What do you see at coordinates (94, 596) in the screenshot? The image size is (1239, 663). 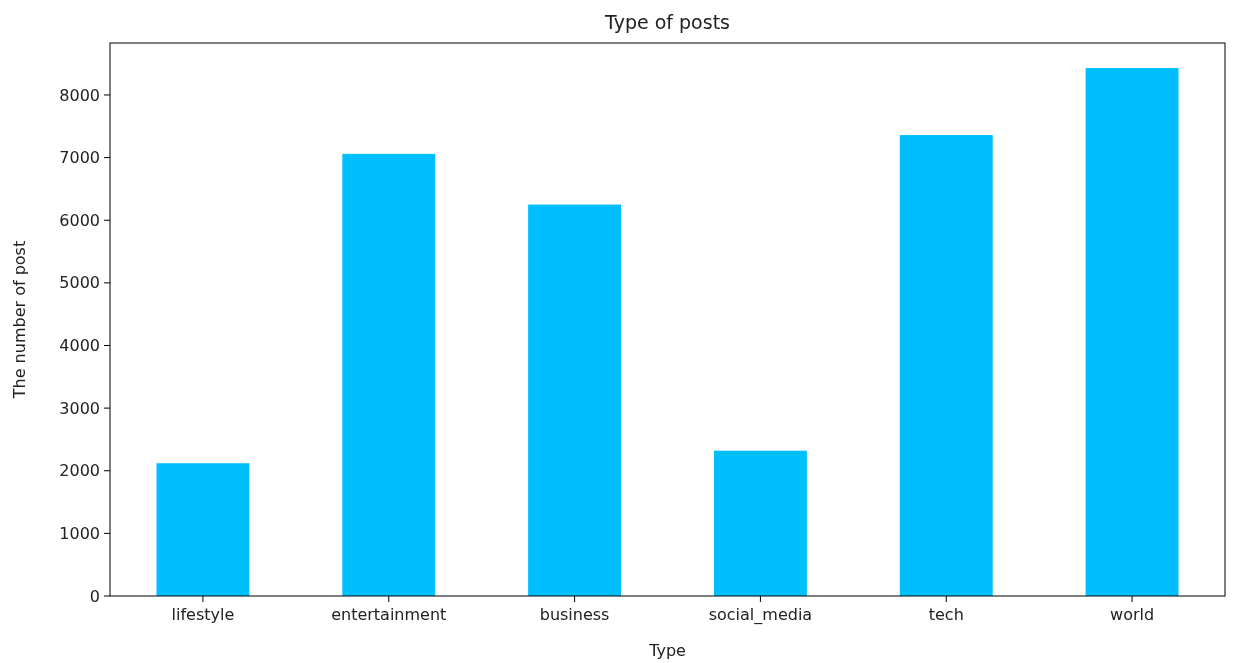 I see `y-tick-label: 0` at bounding box center [94, 596].